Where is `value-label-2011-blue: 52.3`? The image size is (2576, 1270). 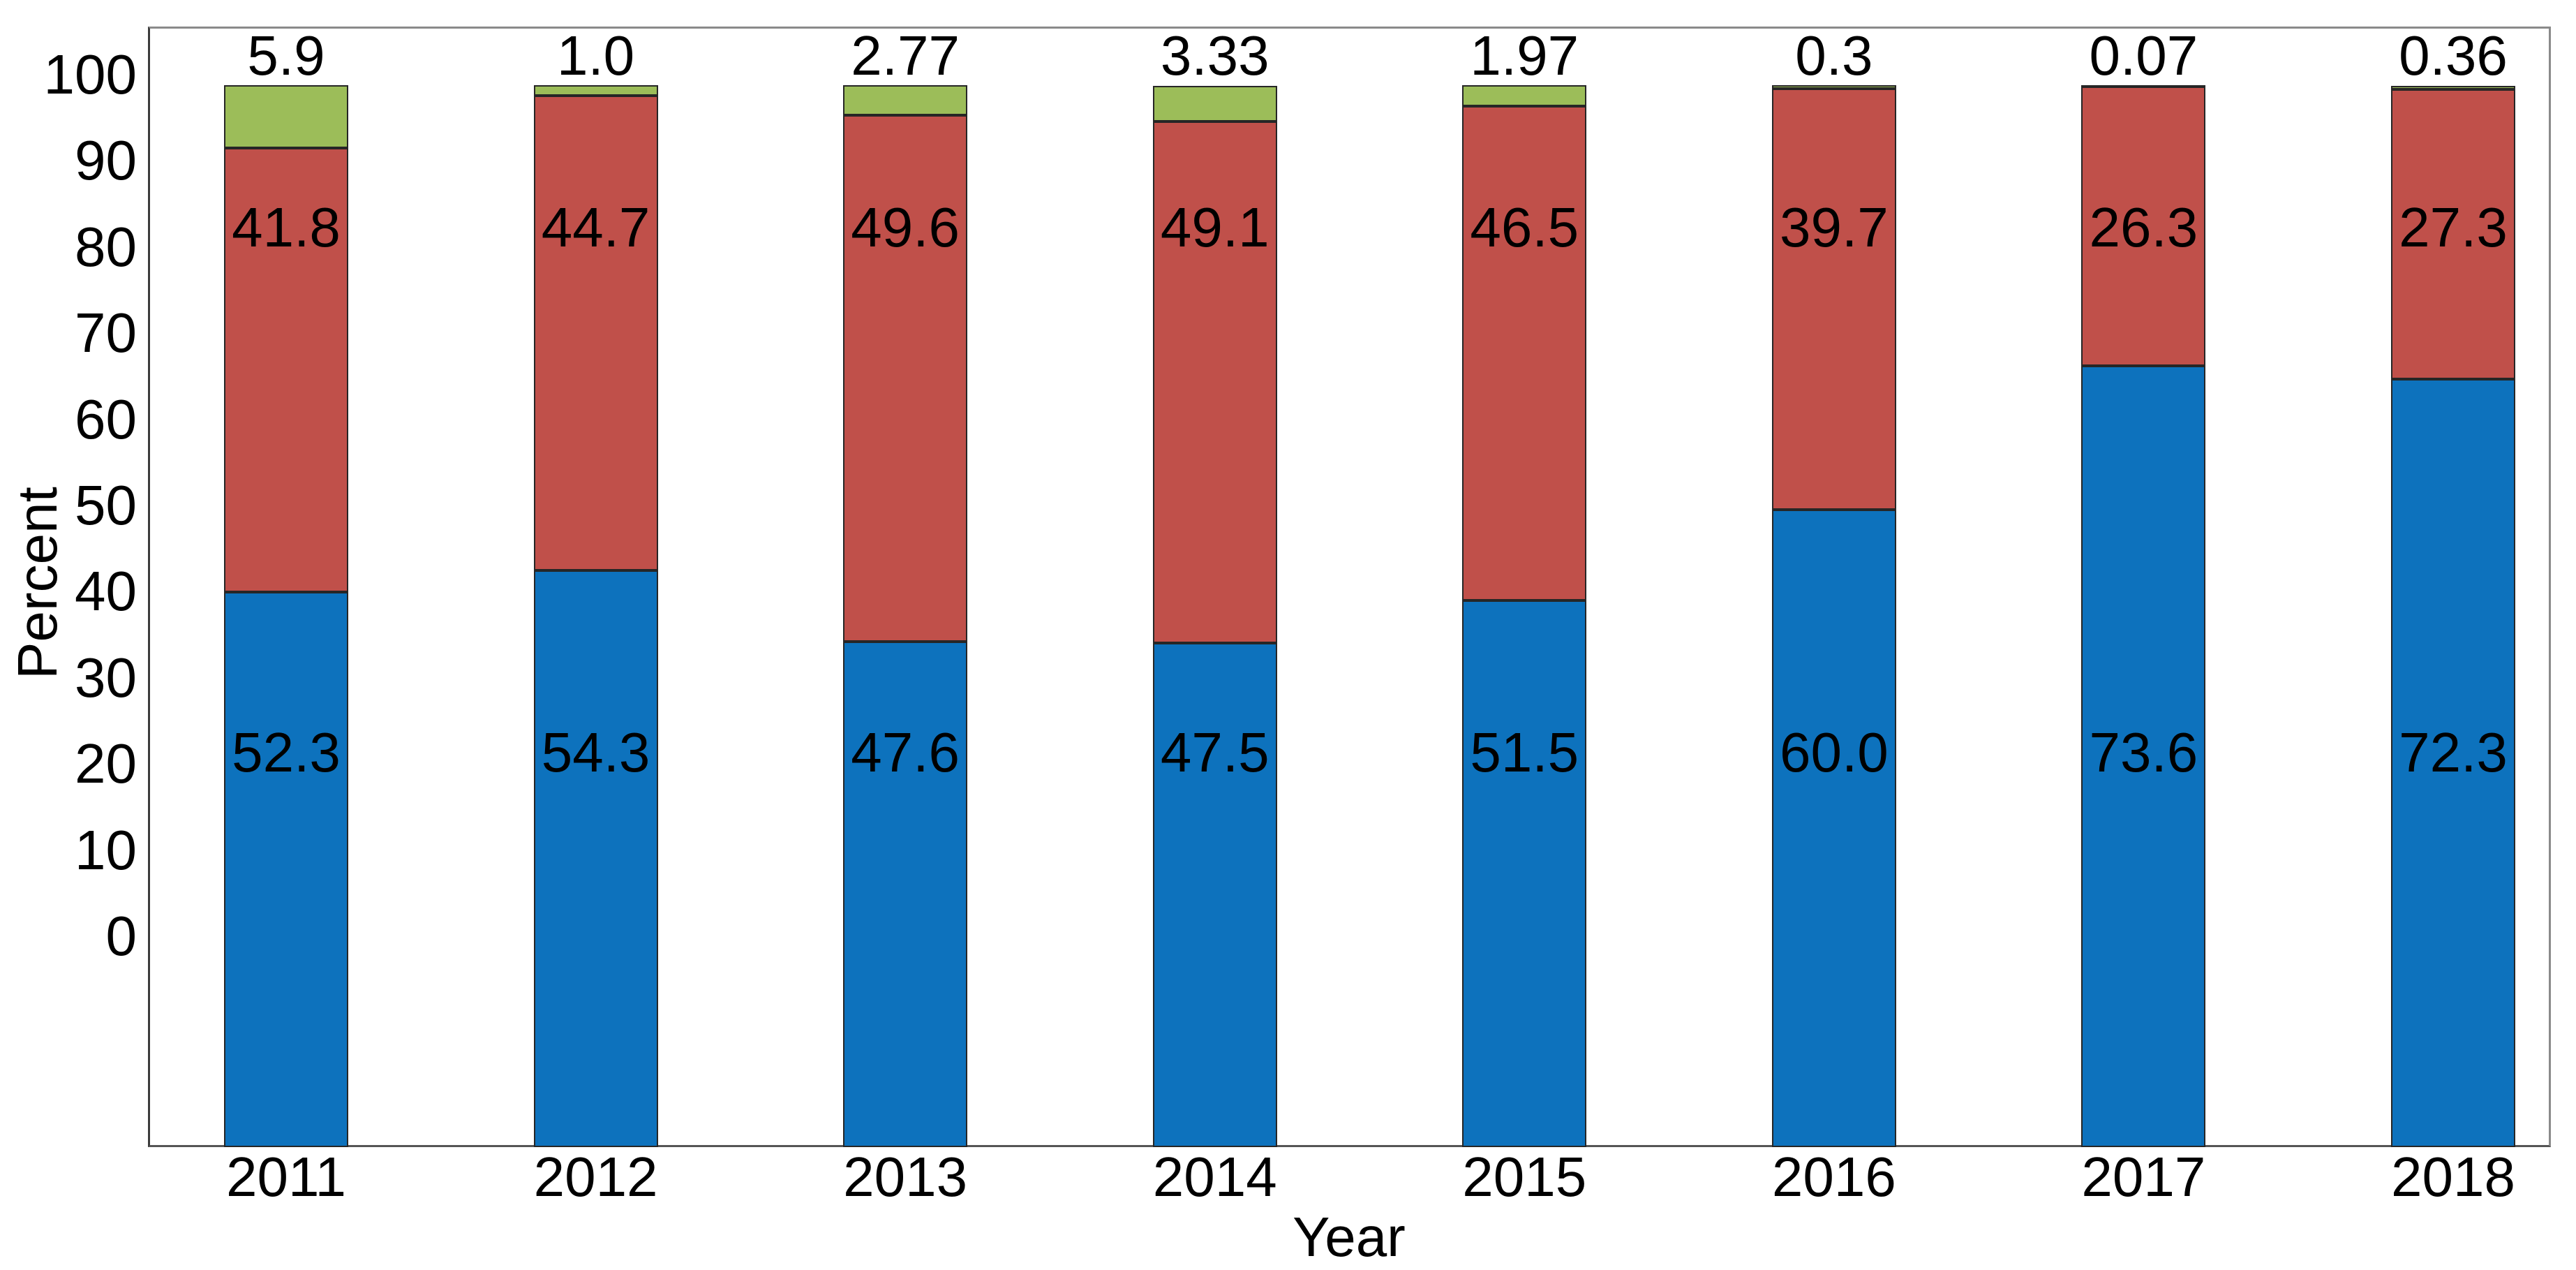 value-label-2011-blue: 52.3 is located at coordinates (286, 752).